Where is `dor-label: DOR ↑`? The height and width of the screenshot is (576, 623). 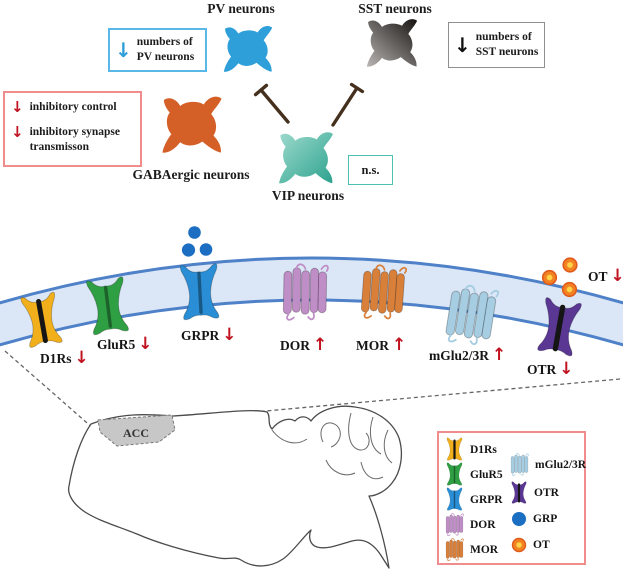
dor-label: DOR ↑ is located at coordinates (303, 345).